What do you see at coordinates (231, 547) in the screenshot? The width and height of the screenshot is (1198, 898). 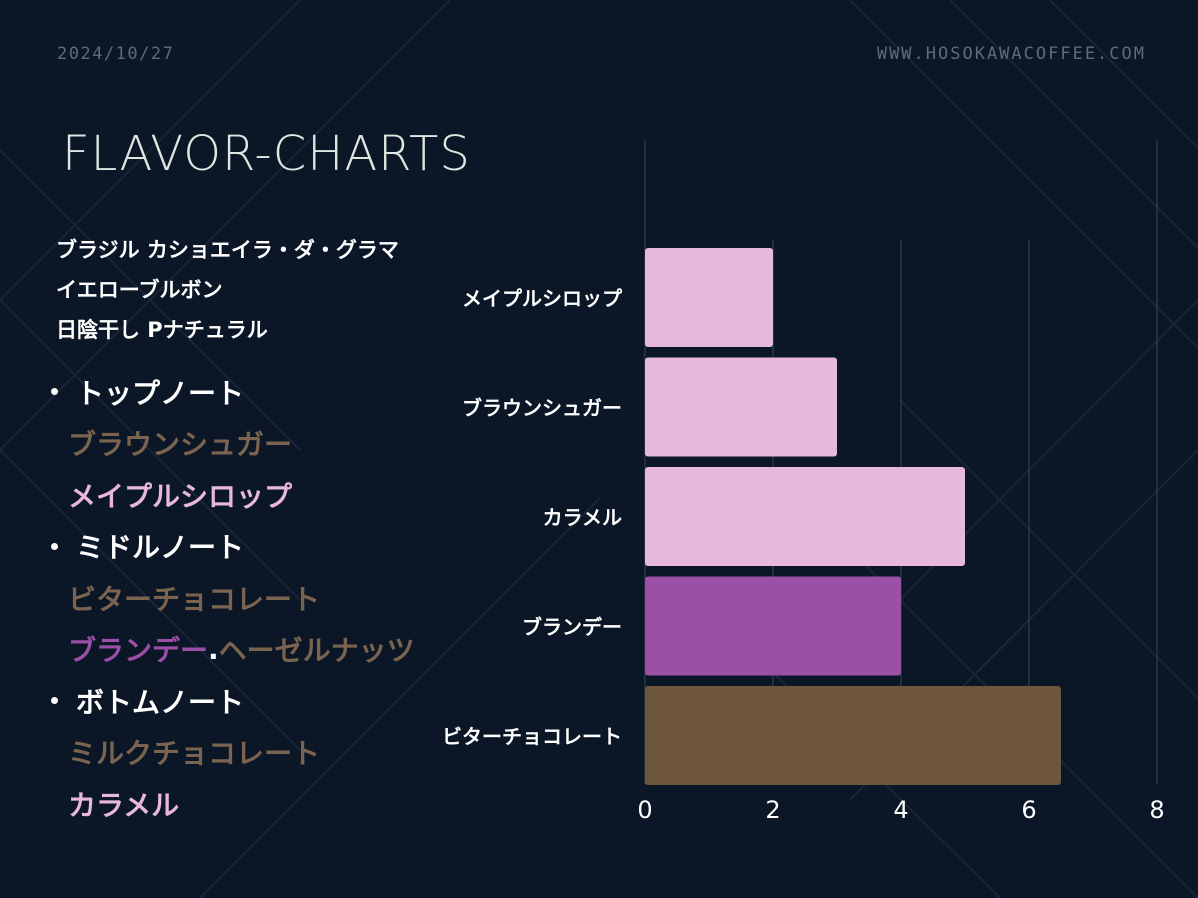 I see `middle-note-heading: ミドルノート` at bounding box center [231, 547].